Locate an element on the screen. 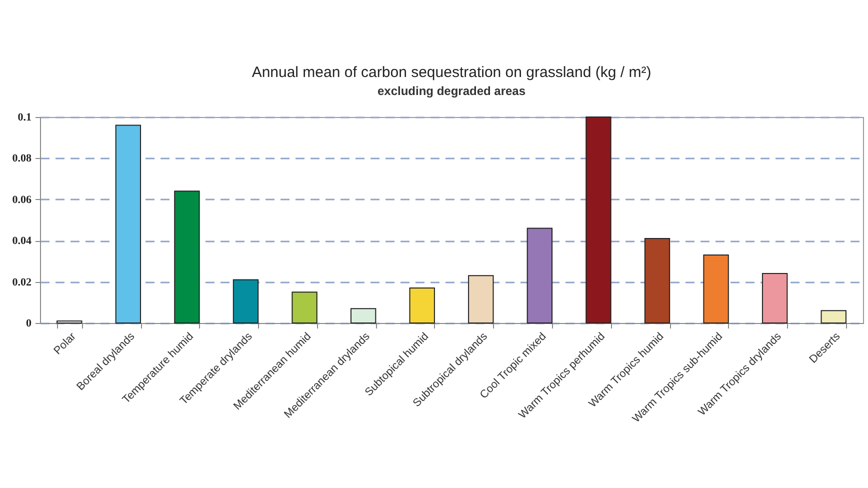  y-tick-label: 0 is located at coordinates (29, 324).